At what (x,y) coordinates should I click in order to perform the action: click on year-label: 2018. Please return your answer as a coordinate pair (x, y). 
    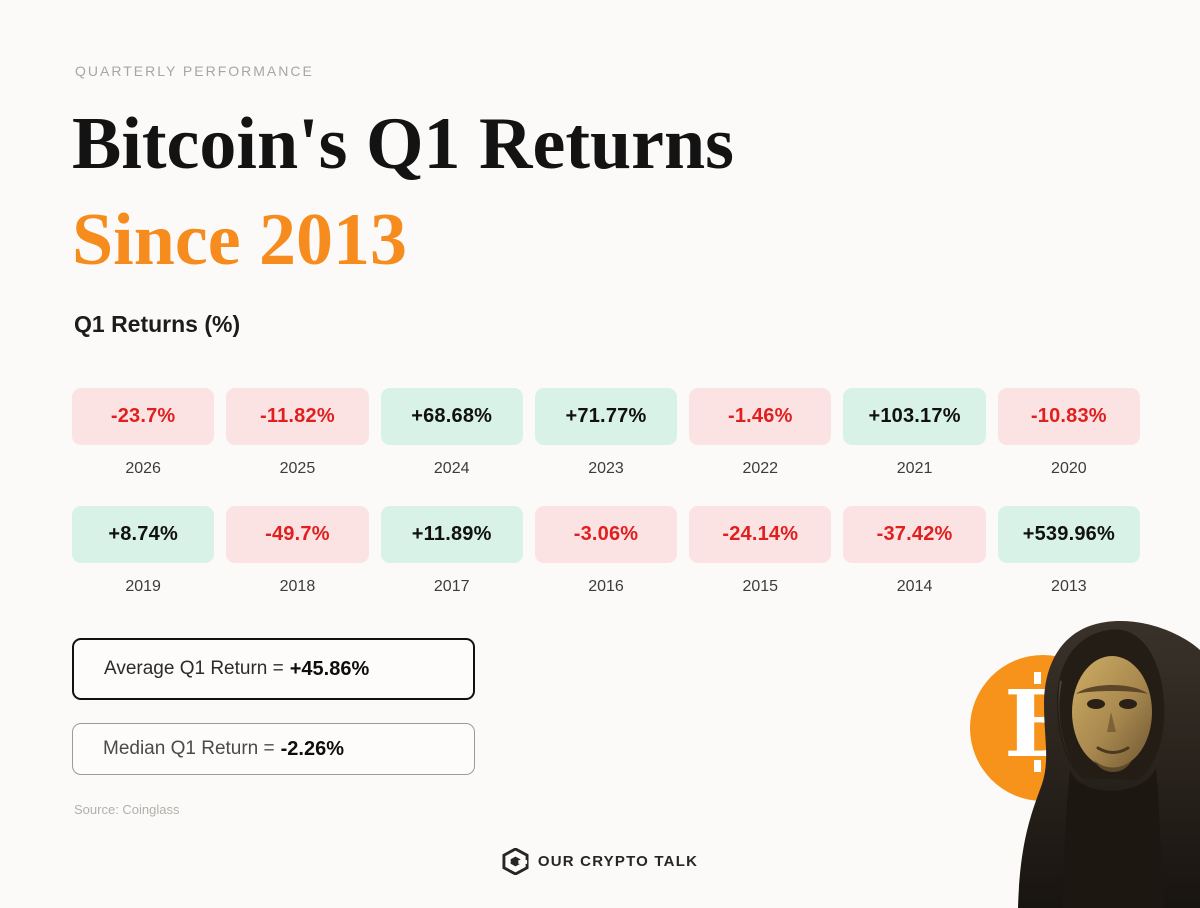
    Looking at the image, I should click on (297, 586).